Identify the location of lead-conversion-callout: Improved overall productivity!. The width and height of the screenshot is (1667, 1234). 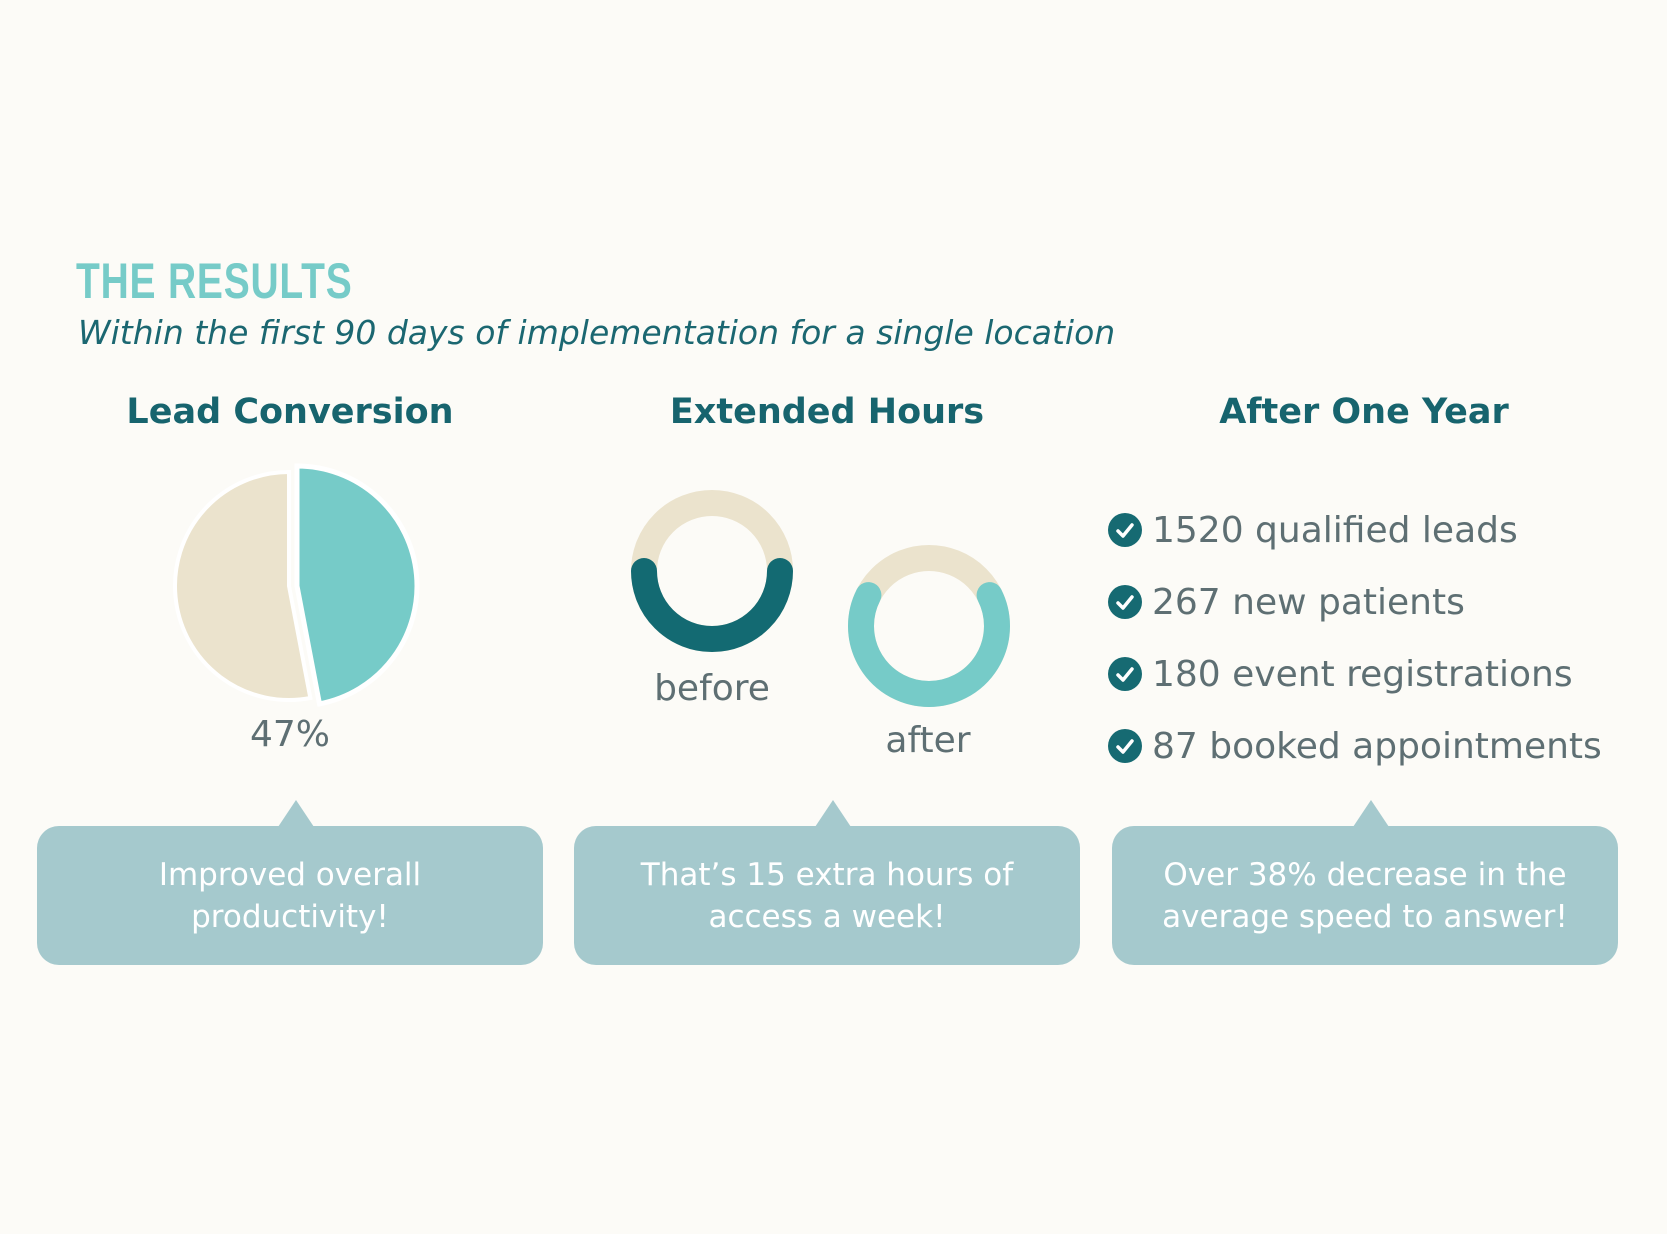
(290, 882).